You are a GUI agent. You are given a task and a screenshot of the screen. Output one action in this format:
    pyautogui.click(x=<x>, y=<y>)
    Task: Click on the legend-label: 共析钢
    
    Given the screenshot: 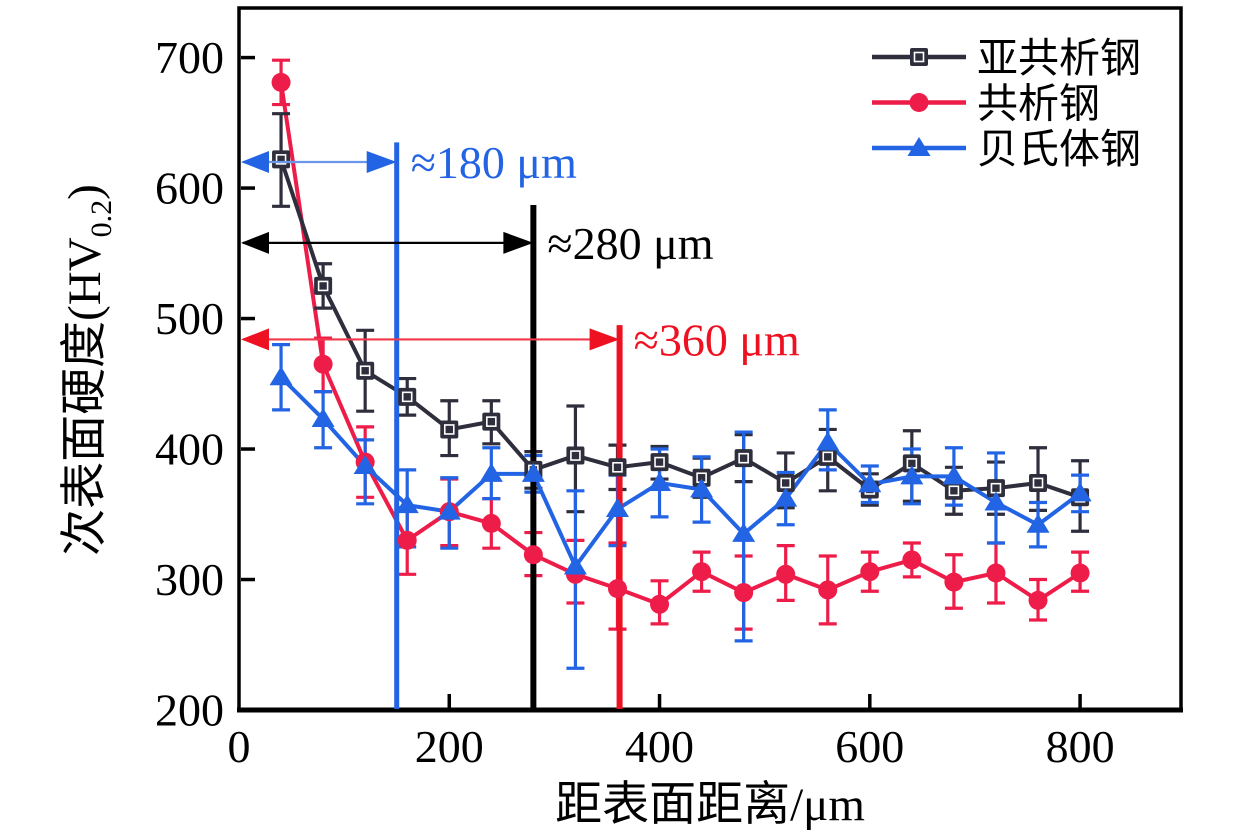 What is the action you would take?
    pyautogui.click(x=1038, y=104)
    